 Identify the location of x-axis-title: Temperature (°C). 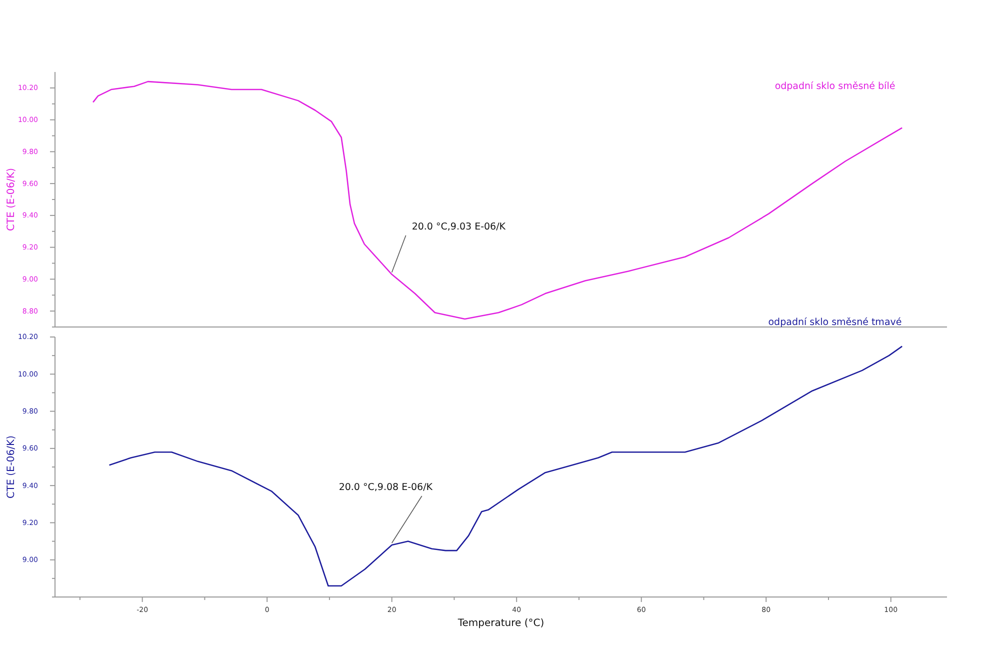
(500, 623).